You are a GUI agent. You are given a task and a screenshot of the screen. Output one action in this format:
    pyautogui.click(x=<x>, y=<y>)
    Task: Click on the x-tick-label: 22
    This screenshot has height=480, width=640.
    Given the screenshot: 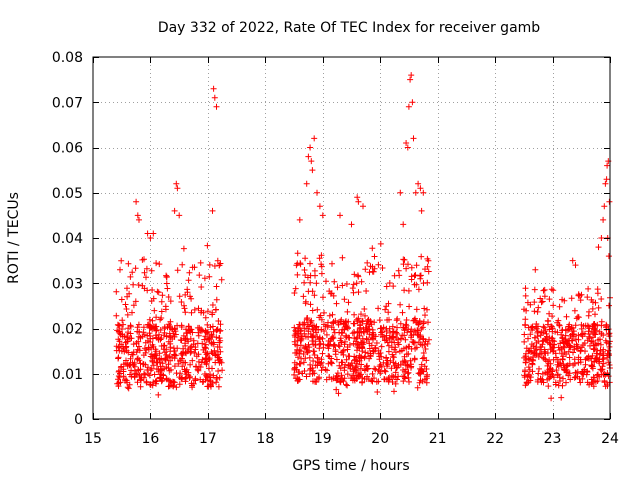 What is the action you would take?
    pyautogui.click(x=495, y=439)
    